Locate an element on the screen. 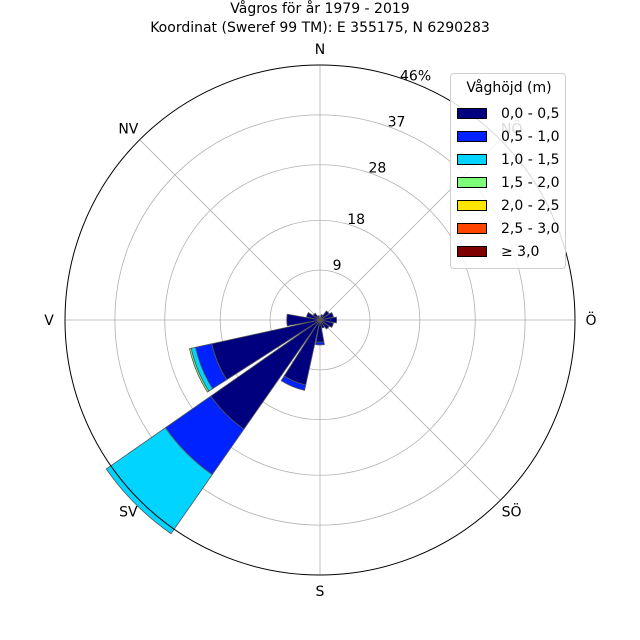 The image size is (640, 640). legend-item: 0,0 - 0,5 is located at coordinates (511, 113).